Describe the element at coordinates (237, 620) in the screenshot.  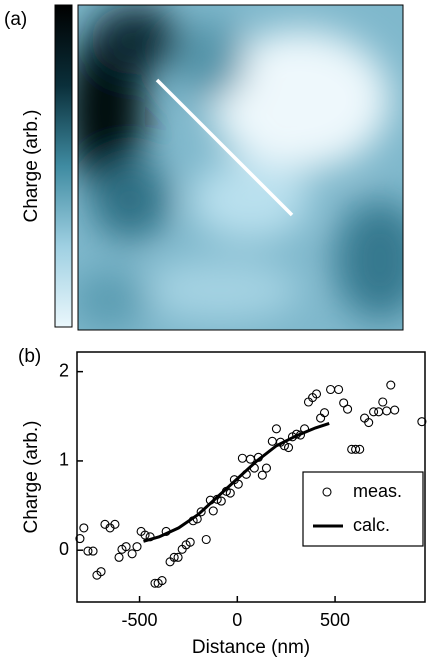
I see `x-tick-label: 0` at that location.